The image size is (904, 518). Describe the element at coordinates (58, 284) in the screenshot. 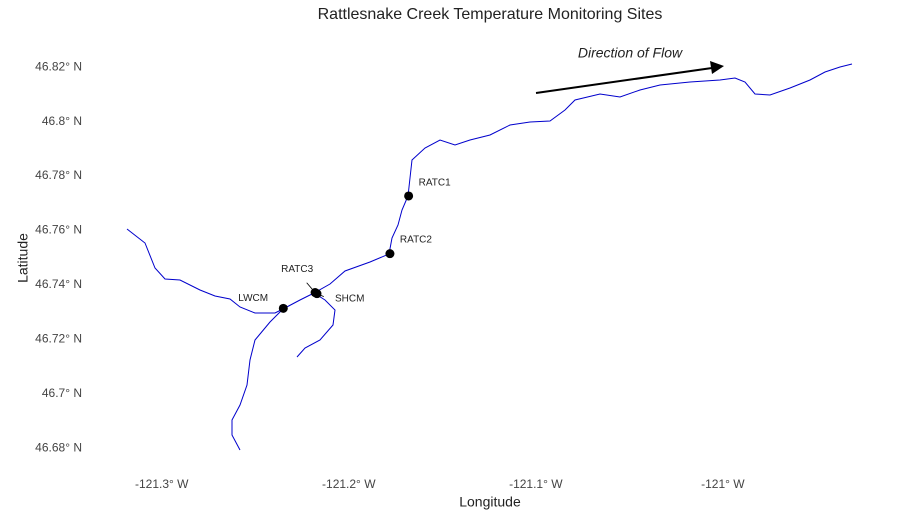

I see `y-tick-label: 46.74° N` at that location.